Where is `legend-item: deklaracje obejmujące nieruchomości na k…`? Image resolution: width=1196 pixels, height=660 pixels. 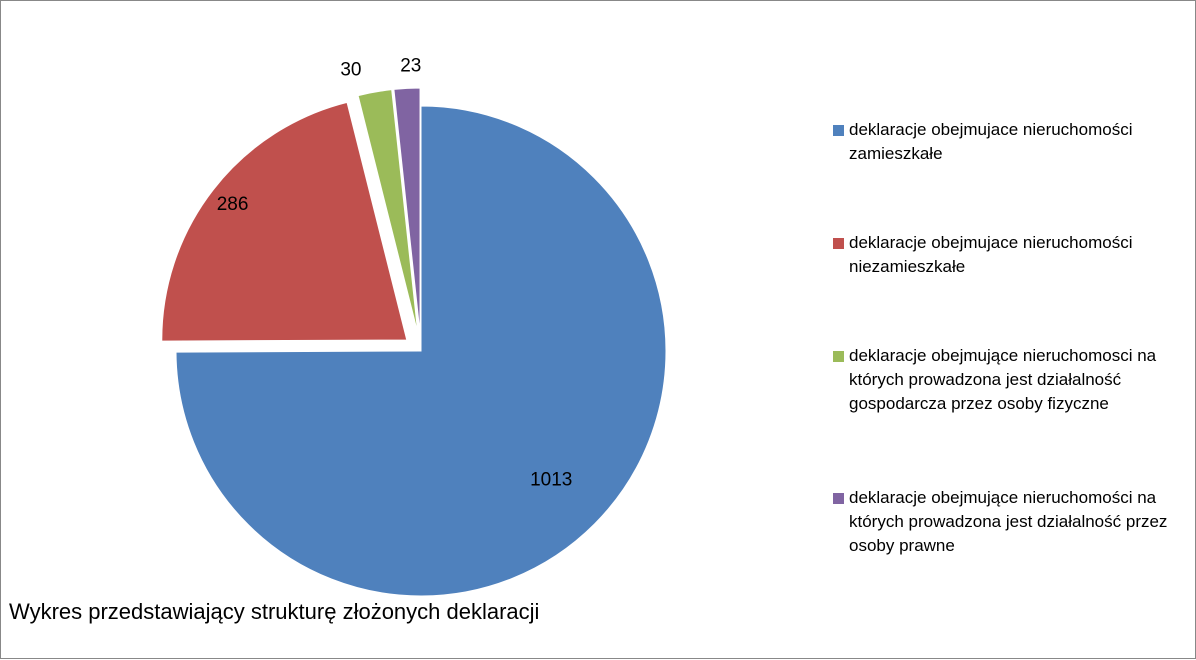 legend-item: deklaracje obejmujące nieruchomości na k… is located at coordinates (1008, 522).